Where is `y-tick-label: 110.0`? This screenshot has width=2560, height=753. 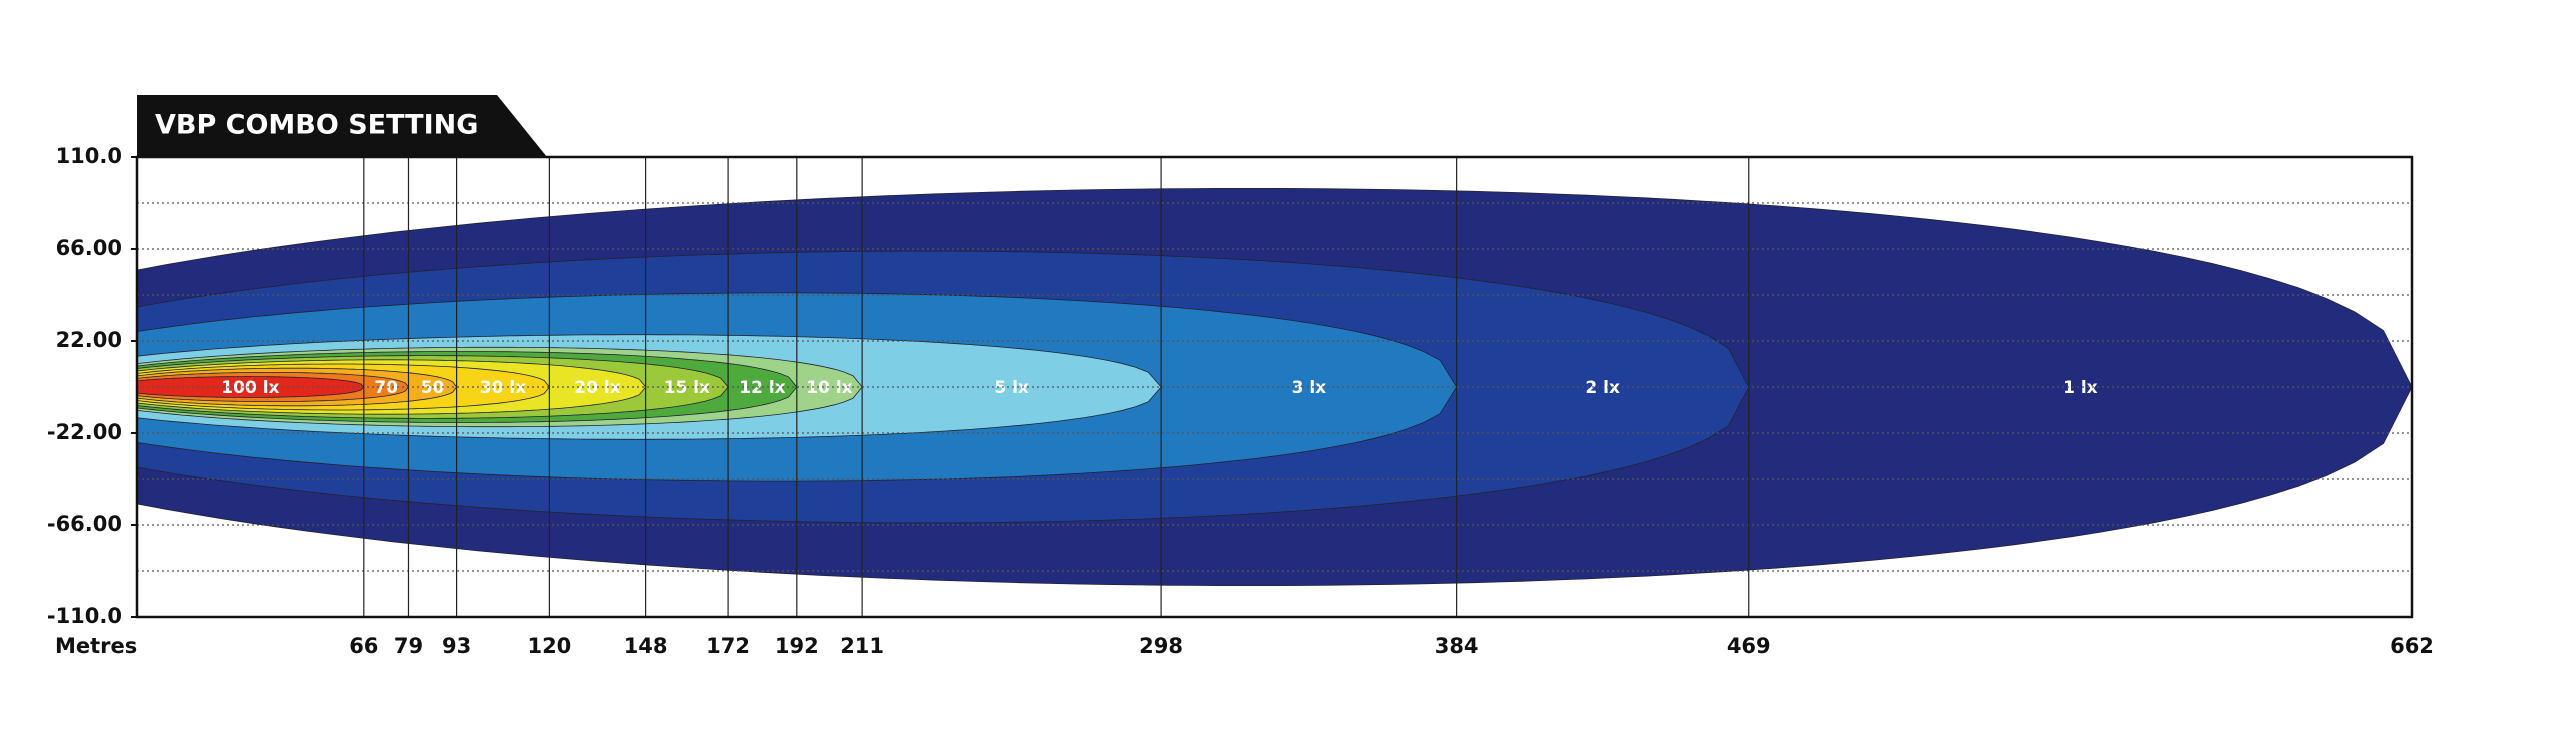 y-tick-label: 110.0 is located at coordinates (89, 156).